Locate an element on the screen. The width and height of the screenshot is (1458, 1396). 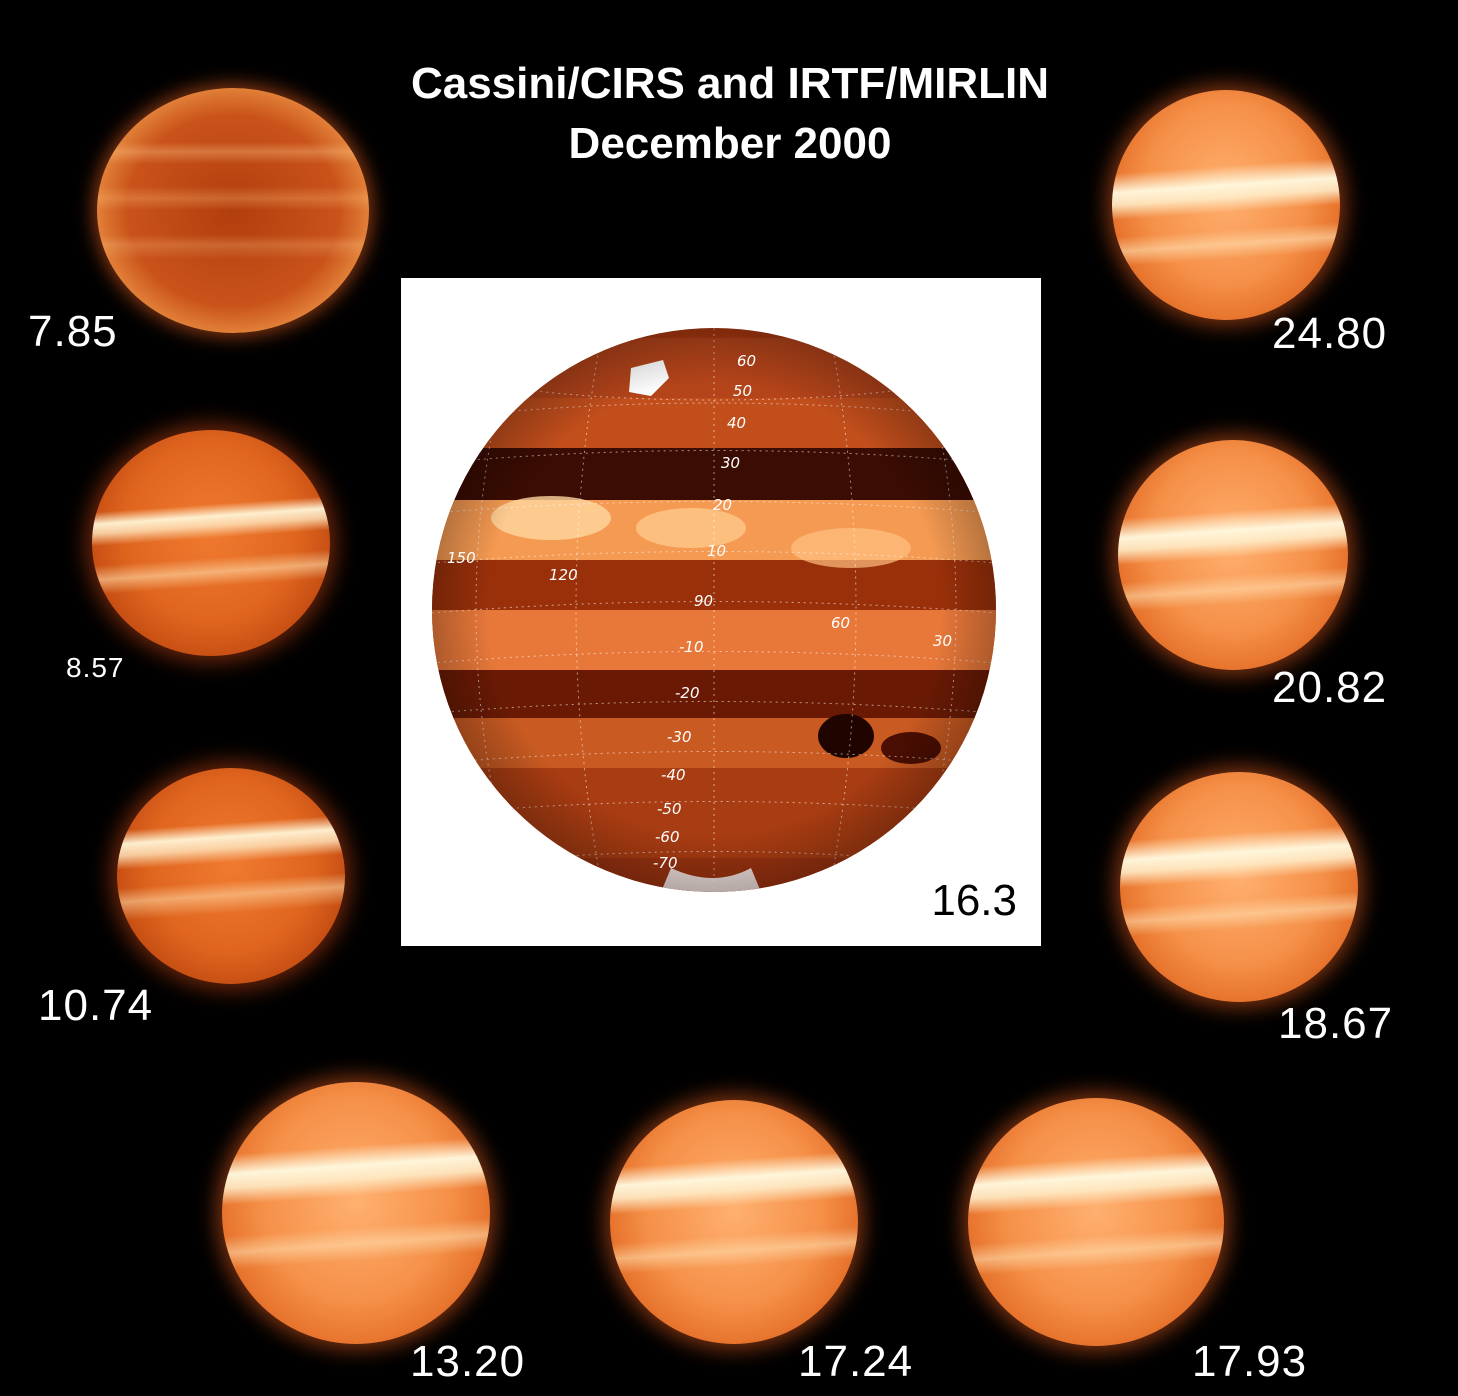
label-18-67: 18.67 is located at coordinates (1336, 1023).